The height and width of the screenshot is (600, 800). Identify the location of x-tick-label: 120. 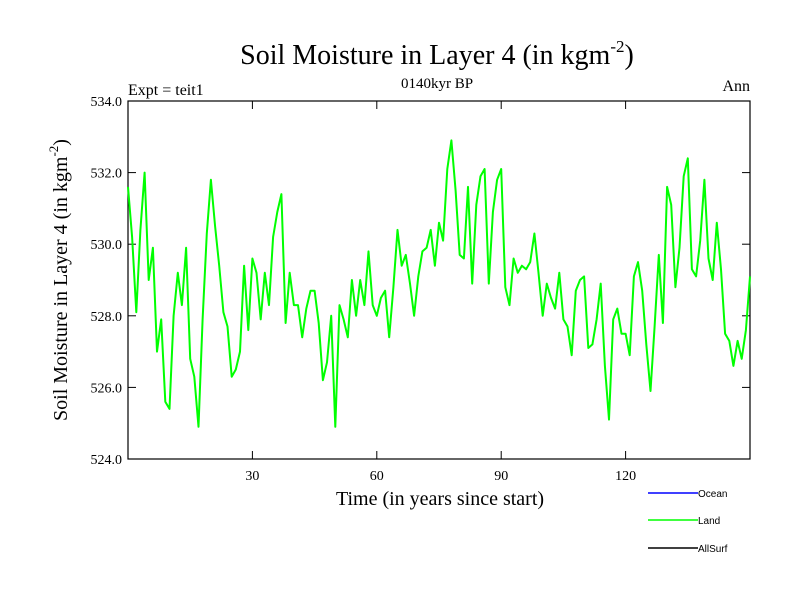
(625, 476).